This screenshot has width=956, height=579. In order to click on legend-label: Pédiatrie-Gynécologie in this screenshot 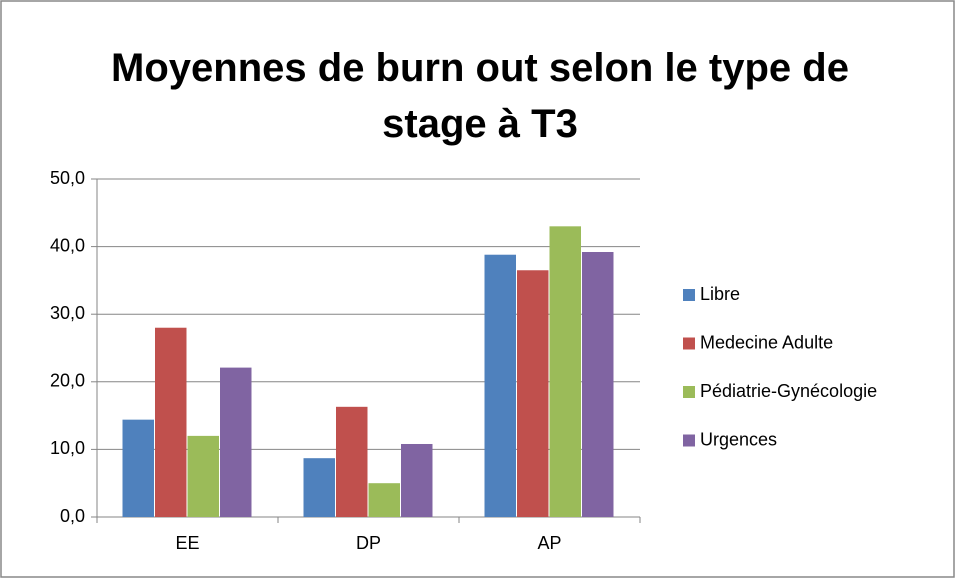, I will do `click(788, 391)`.